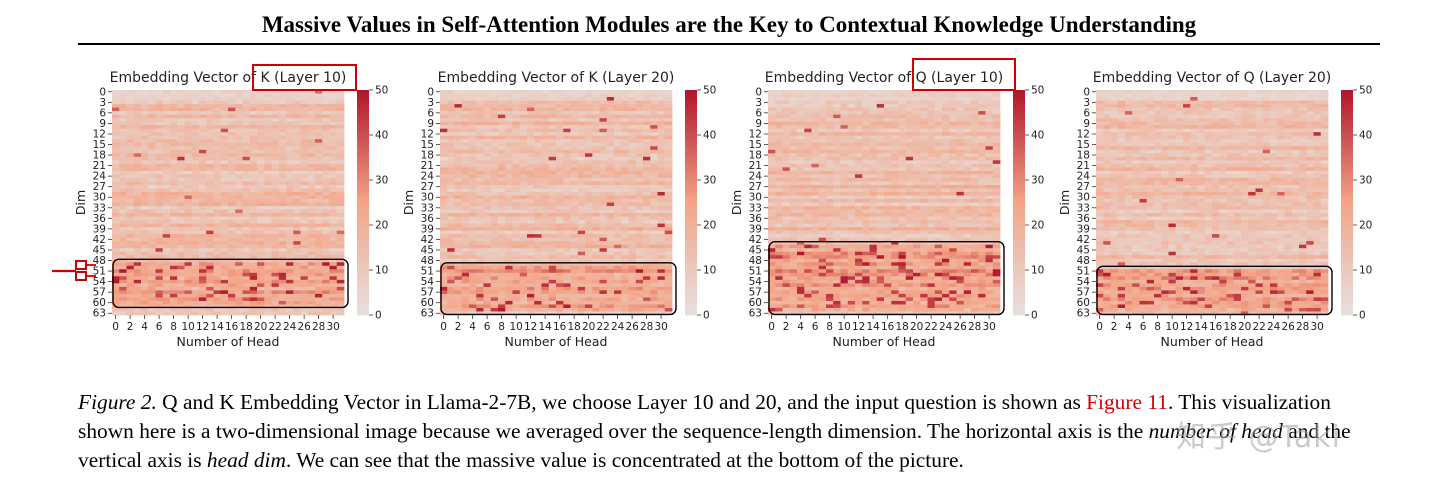 The image size is (1440, 494). I want to click on y-tick-label: 54, so click(428, 282).